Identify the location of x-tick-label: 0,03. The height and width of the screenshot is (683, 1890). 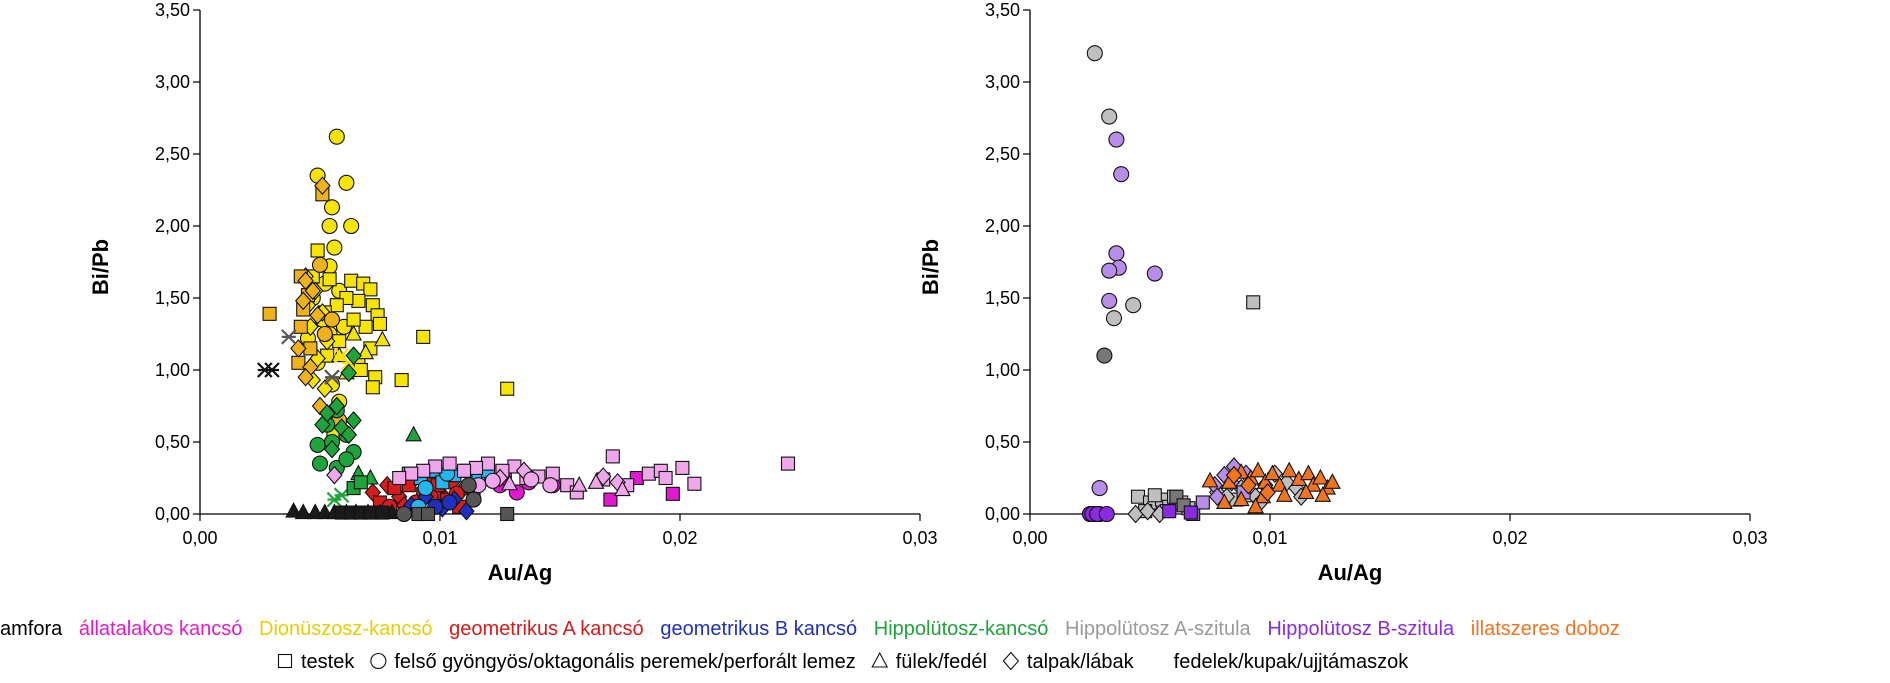
(919, 538).